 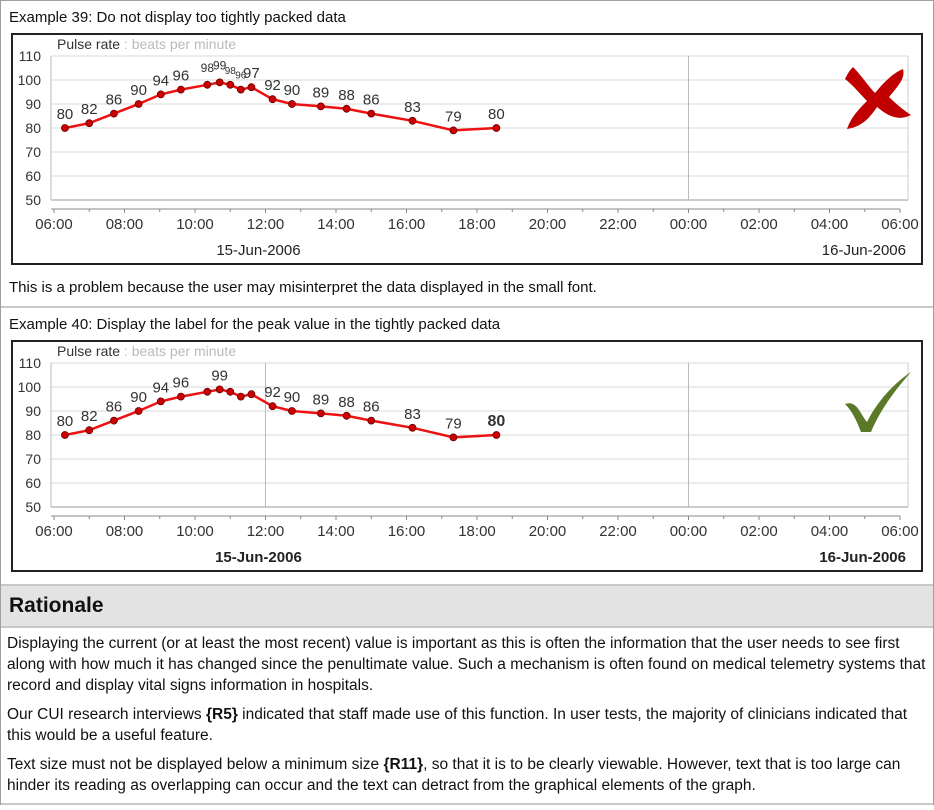 What do you see at coordinates (231, 71) in the screenshot?
I see `data-label: 98` at bounding box center [231, 71].